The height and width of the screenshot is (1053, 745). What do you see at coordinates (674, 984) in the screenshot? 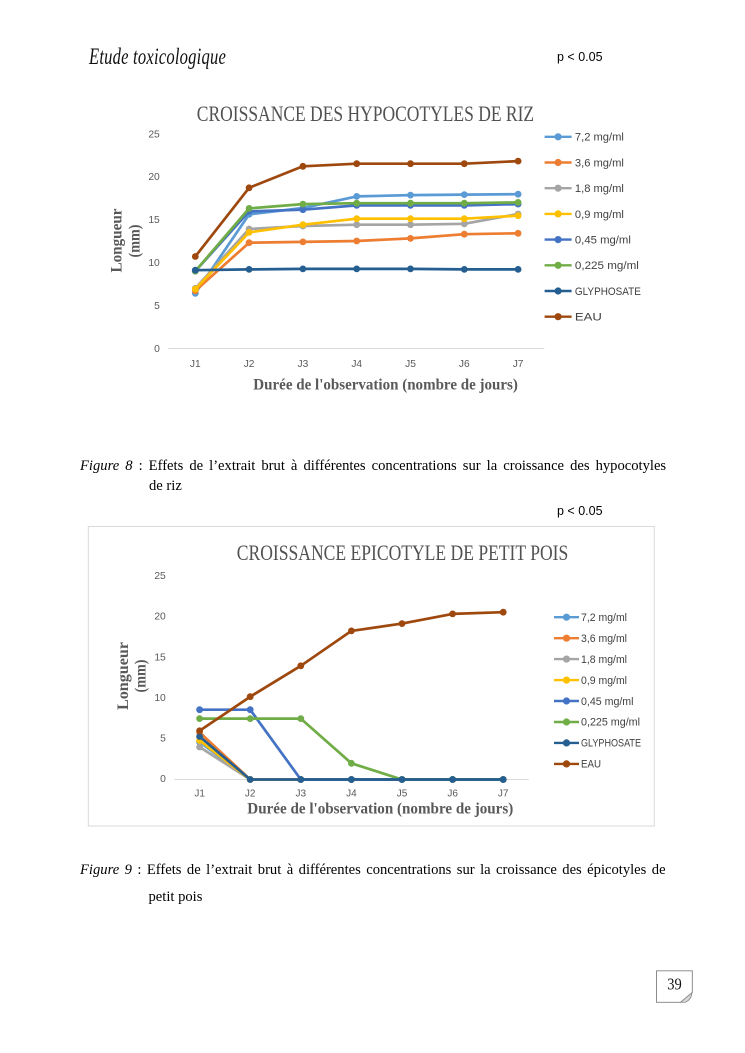
I see `svg-text: 39` at bounding box center [674, 984].